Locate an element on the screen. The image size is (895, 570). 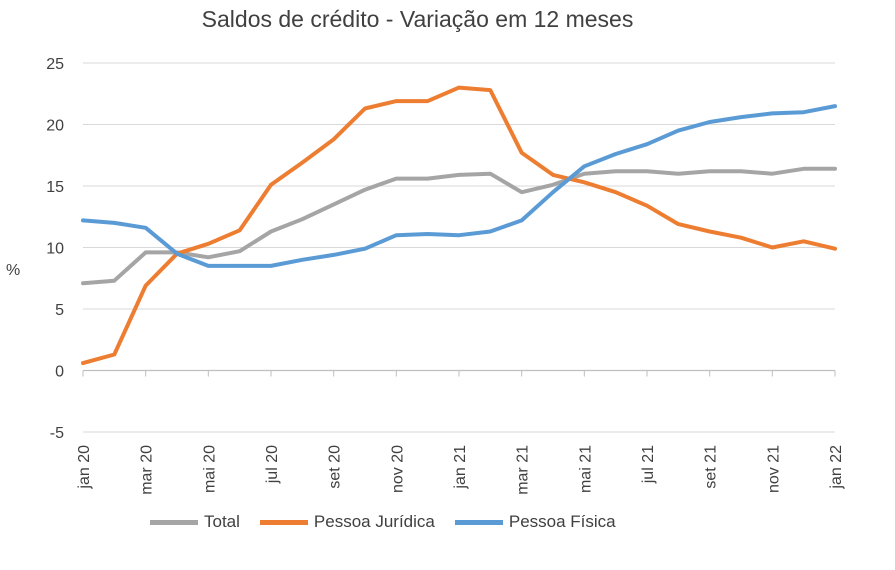
legend: Total Pessoa Jurídica Pessoa Física is located at coordinates (393, 522).